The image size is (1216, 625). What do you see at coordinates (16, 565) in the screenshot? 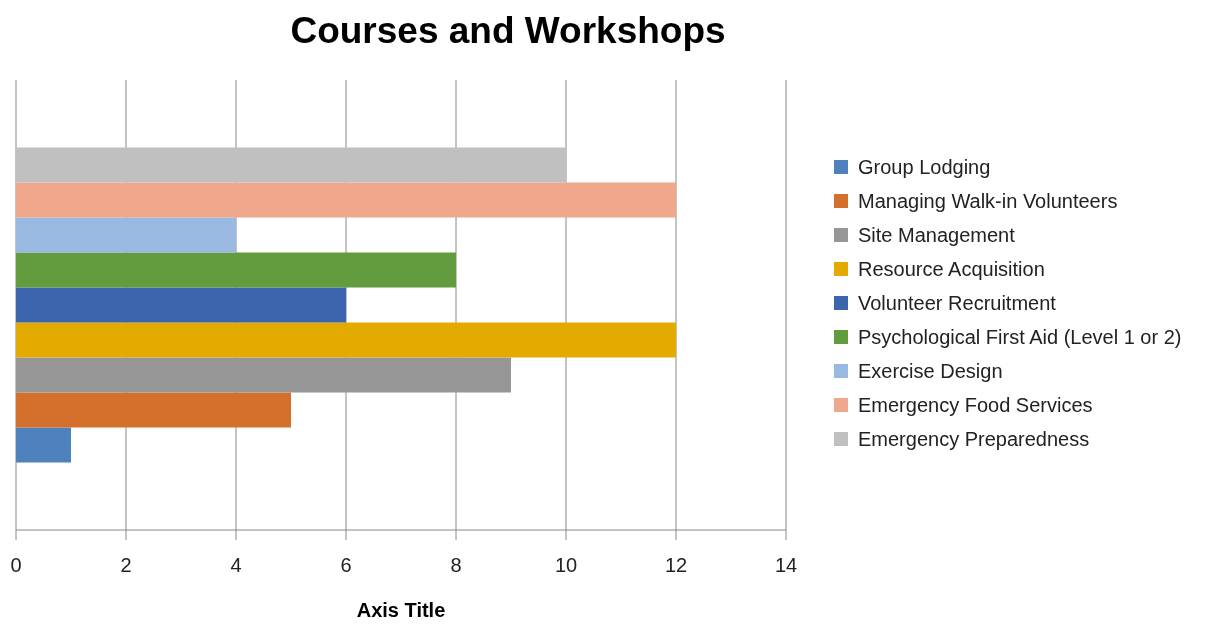
I see `x-tick-label: 0` at bounding box center [16, 565].